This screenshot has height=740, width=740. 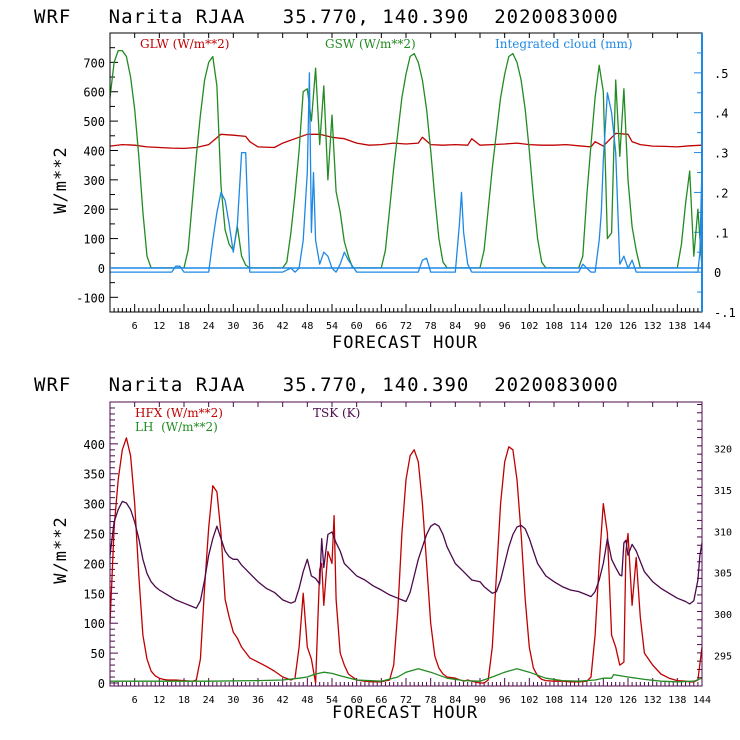 What do you see at coordinates (564, 44) in the screenshot?
I see `legend-integrated-cloud: Integrated cloud (mm)` at bounding box center [564, 44].